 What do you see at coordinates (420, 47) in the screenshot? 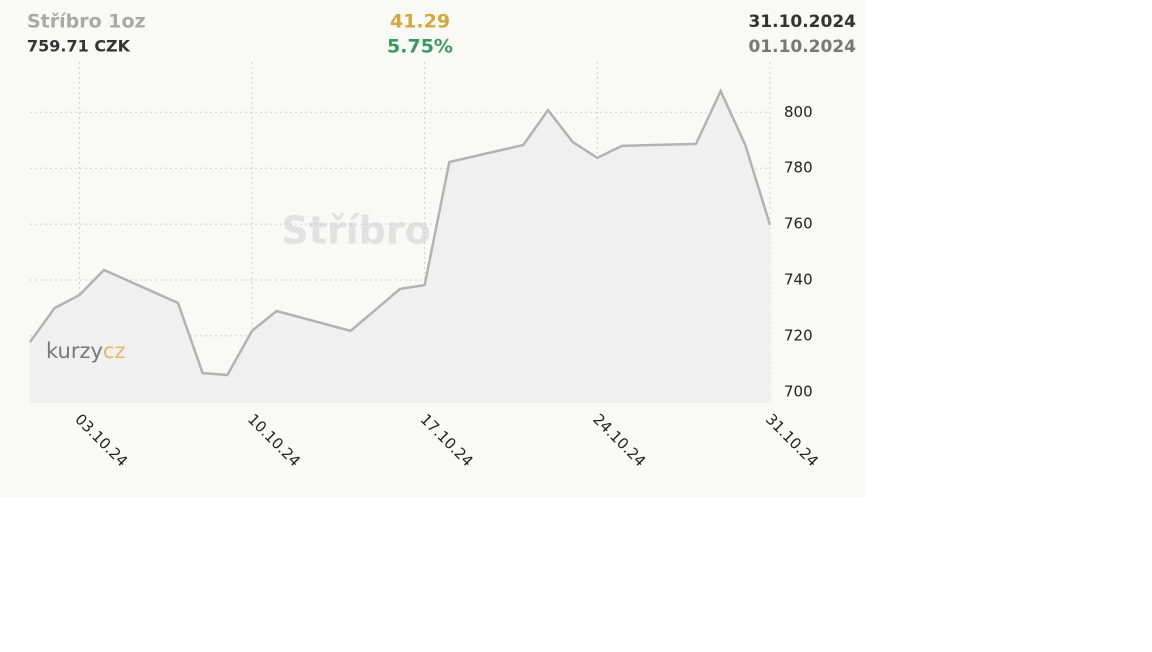
I see `change-percent: 5.75%` at bounding box center [420, 47].